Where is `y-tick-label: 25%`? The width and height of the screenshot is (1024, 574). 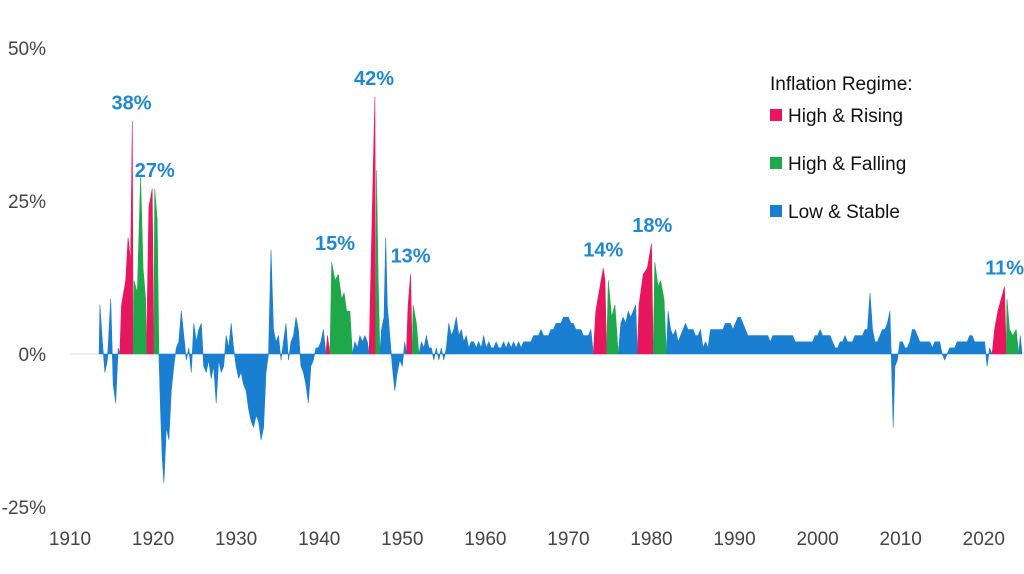 y-tick-label: 25% is located at coordinates (27, 202).